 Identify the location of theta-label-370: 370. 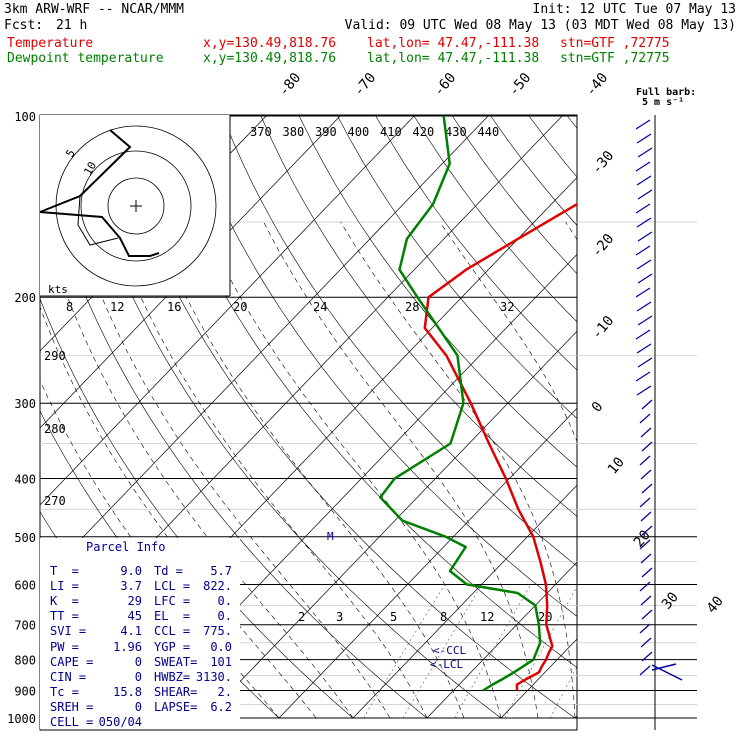
(261, 132).